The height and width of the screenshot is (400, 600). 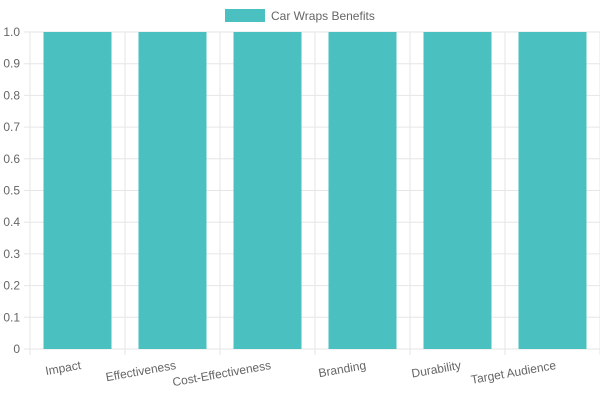 I want to click on legend: Car Wraps Benefits, so click(x=300, y=16).